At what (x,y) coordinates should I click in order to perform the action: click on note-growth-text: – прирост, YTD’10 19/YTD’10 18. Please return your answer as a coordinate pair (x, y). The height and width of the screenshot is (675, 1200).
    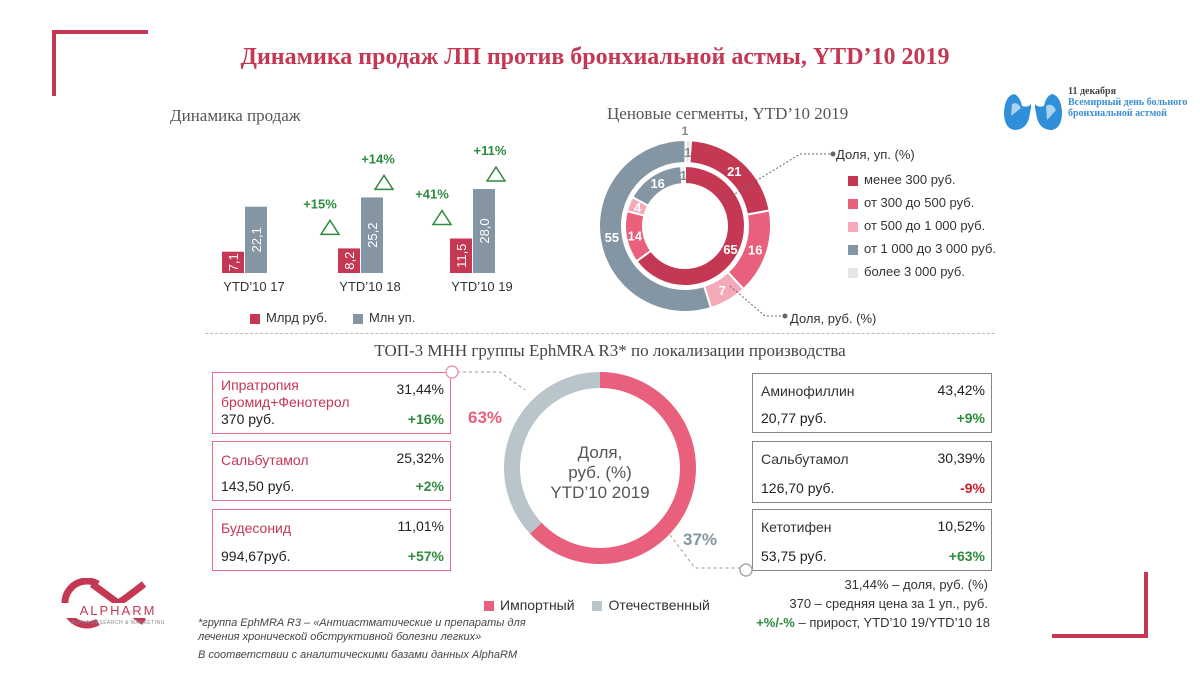
    Looking at the image, I should click on (892, 622).